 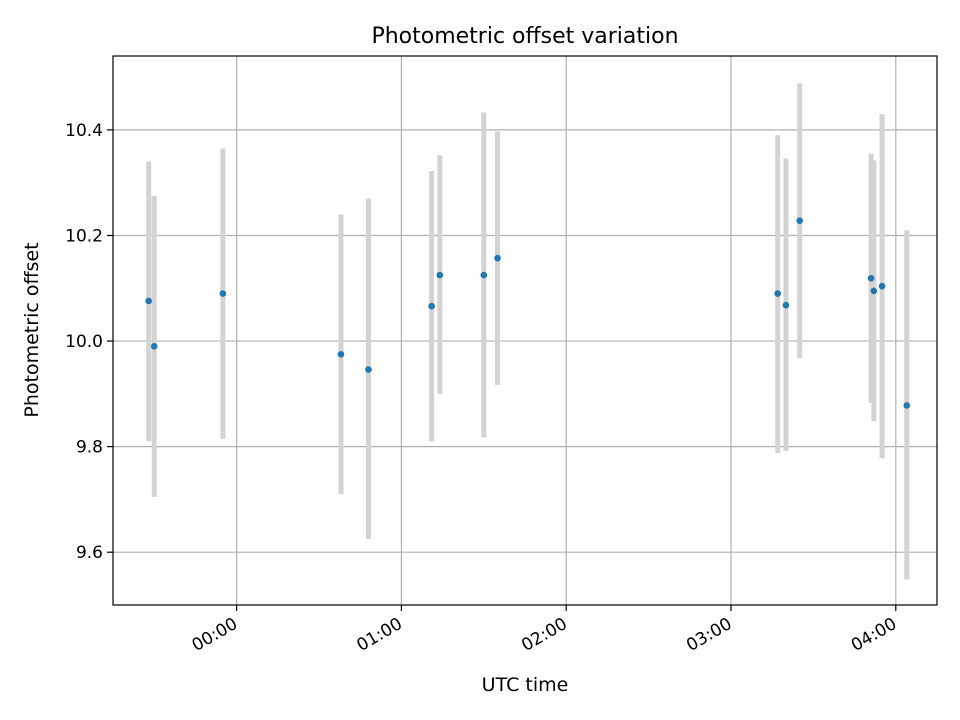 What do you see at coordinates (544, 635) in the screenshot?
I see `x-tick-label: 02:00` at bounding box center [544, 635].